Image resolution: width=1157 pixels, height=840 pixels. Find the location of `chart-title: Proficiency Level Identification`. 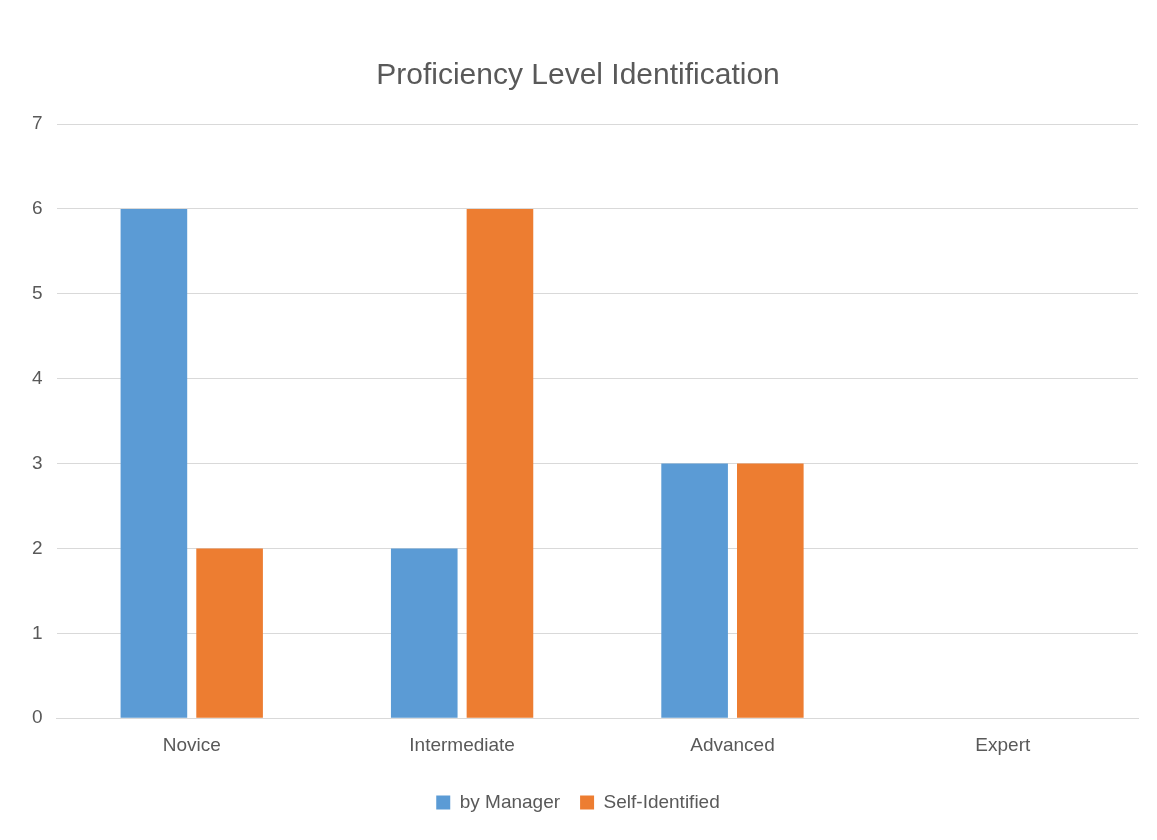

chart-title: Proficiency Level Identification is located at coordinates (578, 74).